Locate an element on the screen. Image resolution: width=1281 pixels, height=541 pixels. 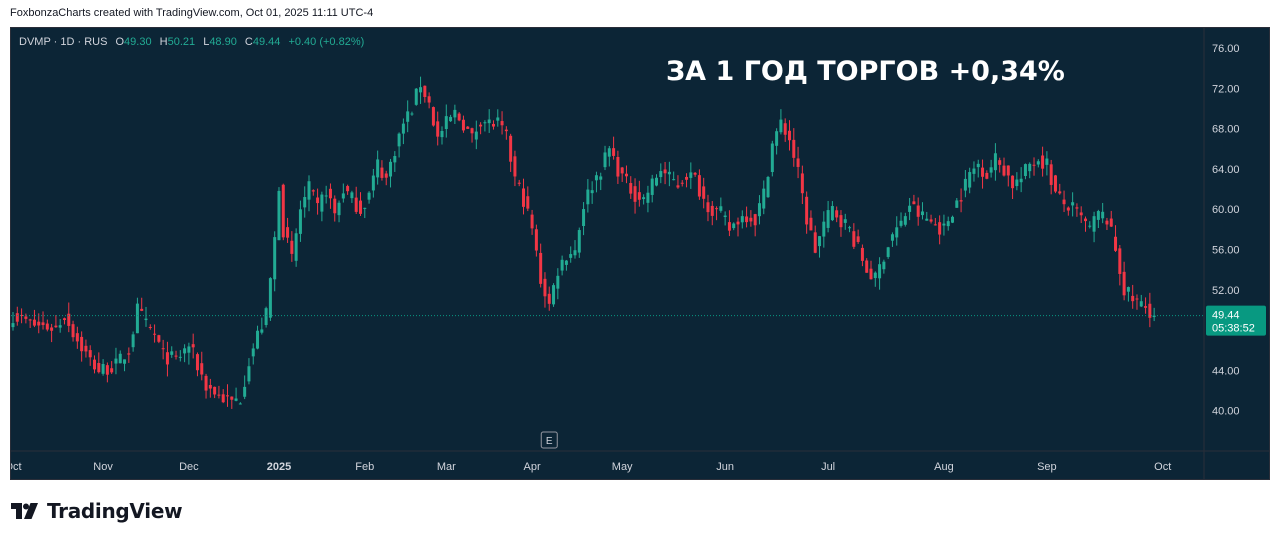
x-tick-label: Sep is located at coordinates (1047, 467).